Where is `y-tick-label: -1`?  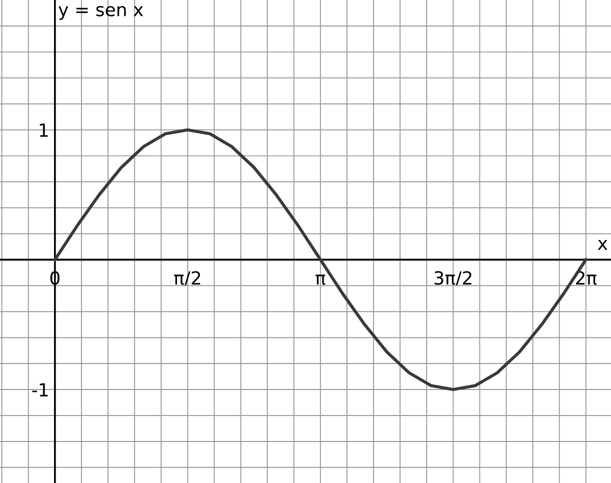 y-tick-label: -1 is located at coordinates (40, 389).